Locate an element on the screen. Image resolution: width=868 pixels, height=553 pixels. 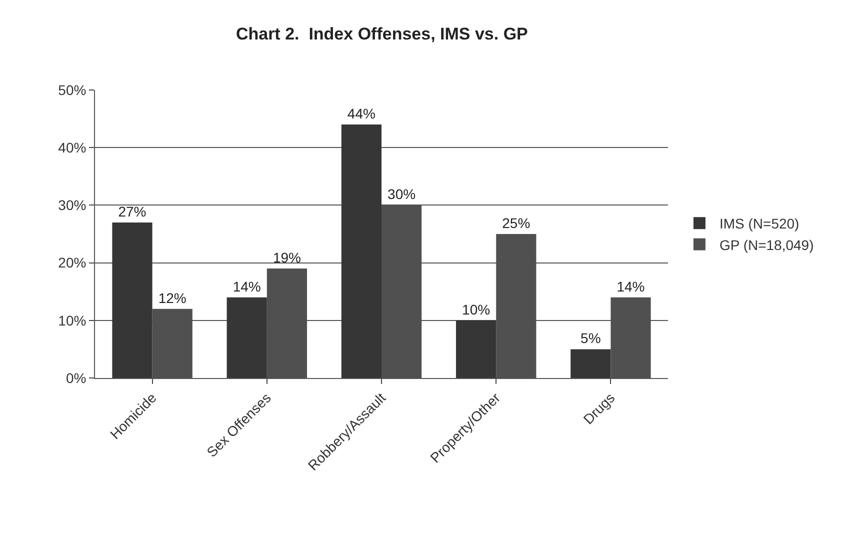
legend-label: IMS (N=520) is located at coordinates (759, 224).